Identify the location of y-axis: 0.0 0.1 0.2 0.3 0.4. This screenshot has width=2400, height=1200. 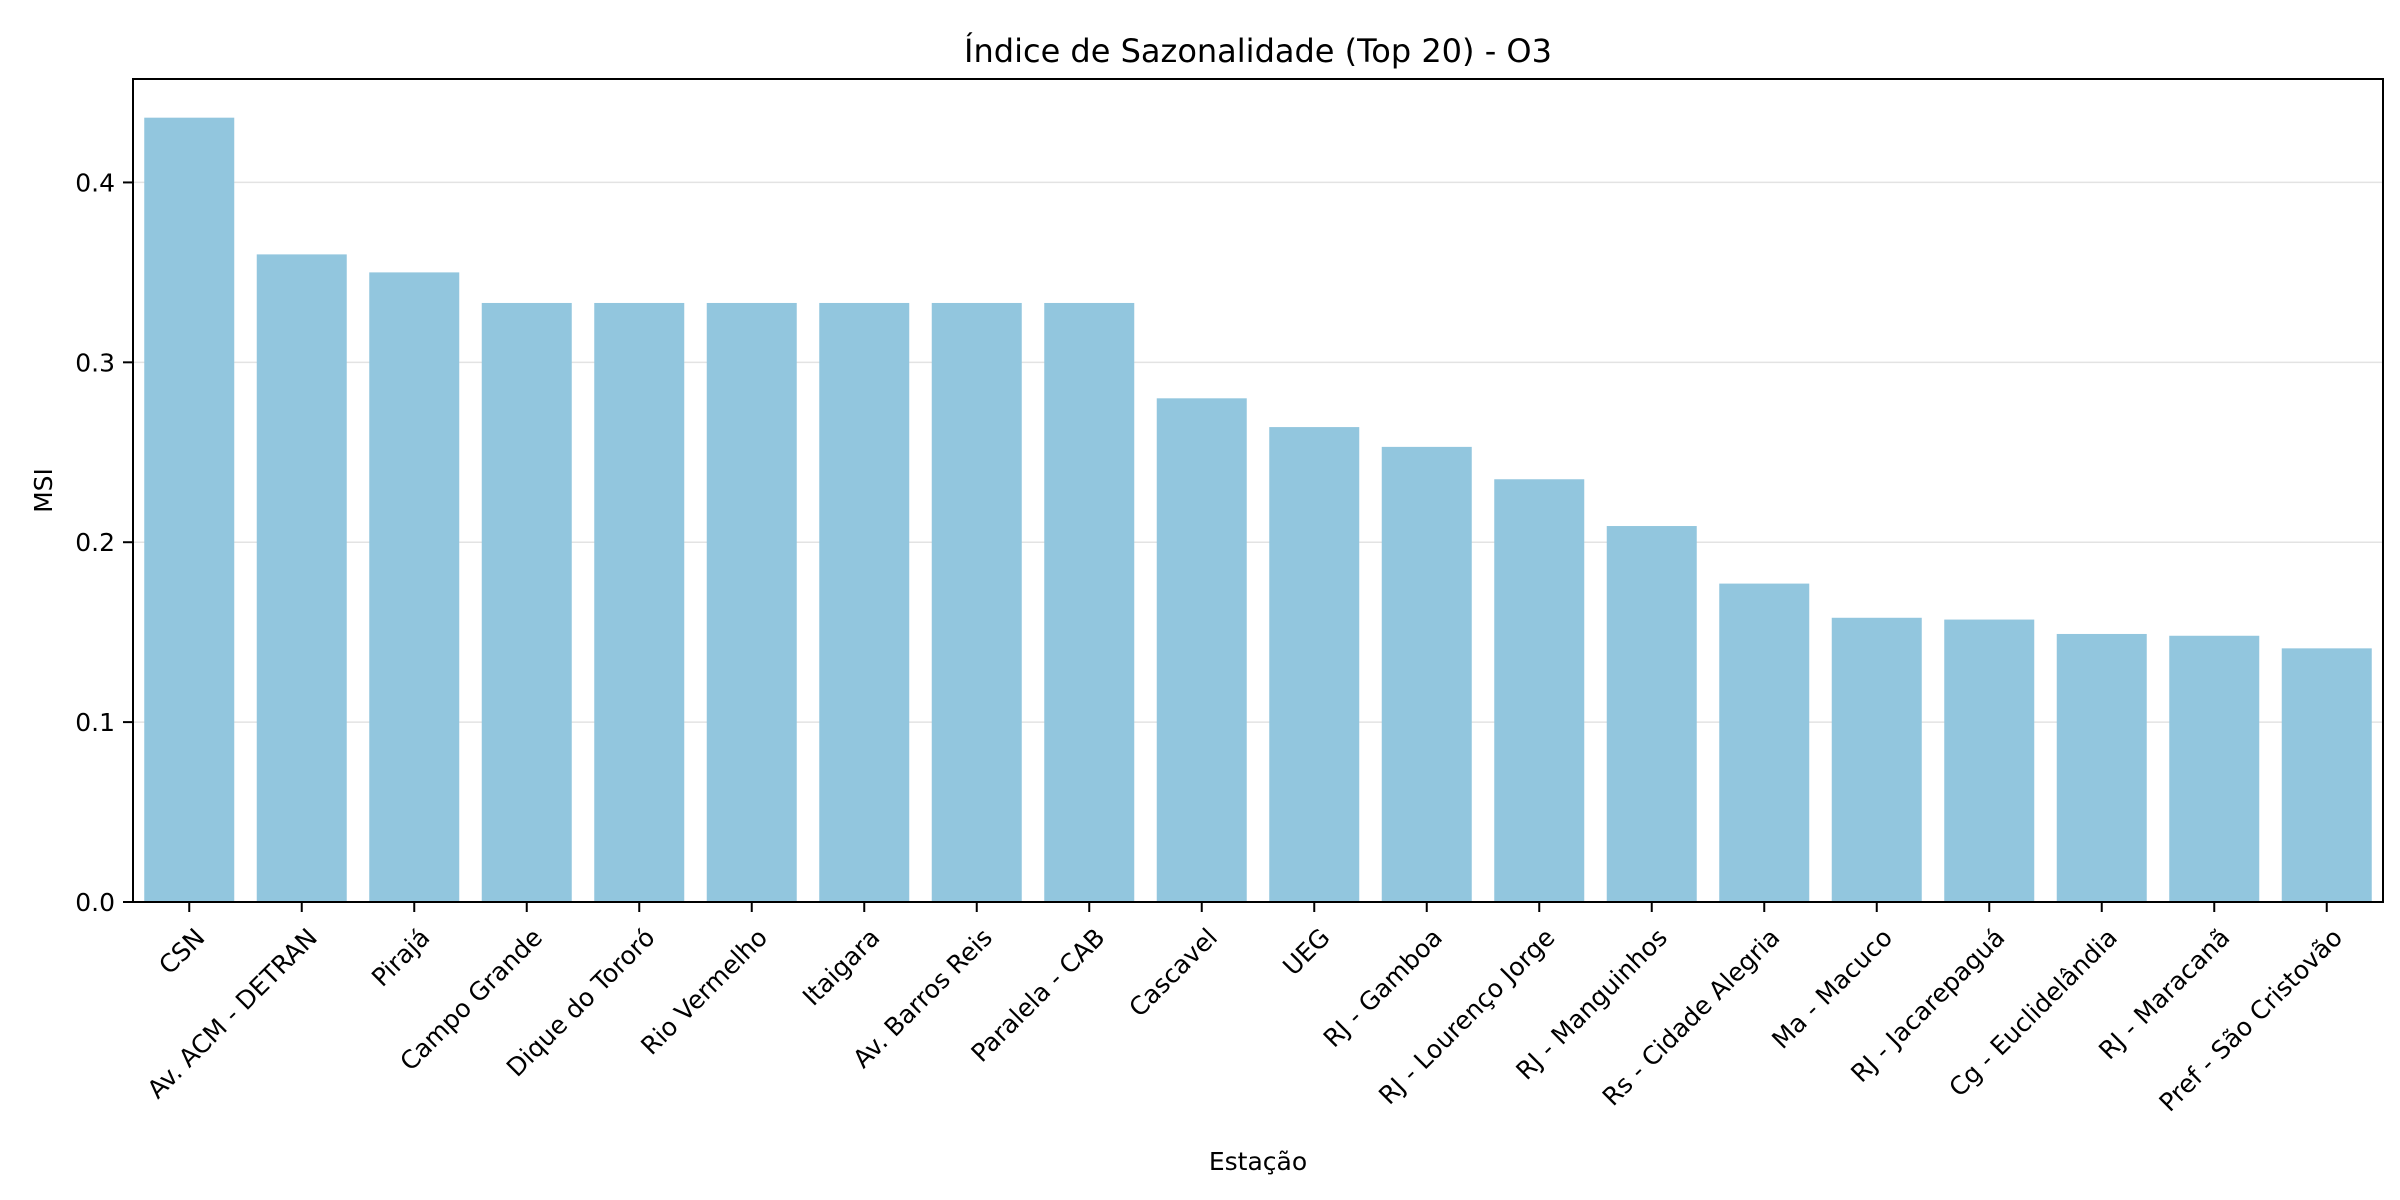
(104, 542).